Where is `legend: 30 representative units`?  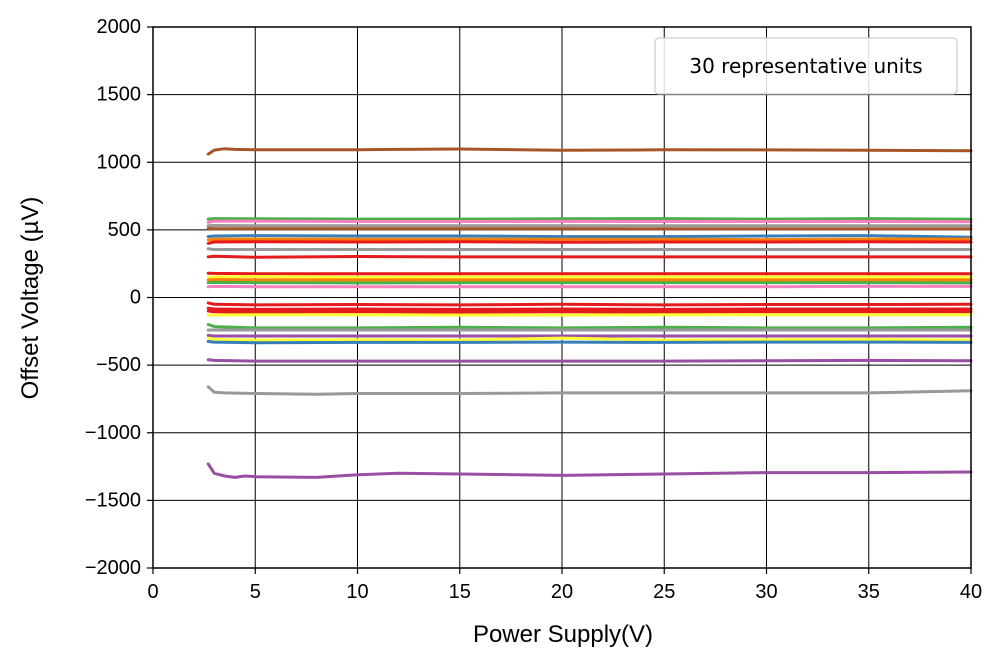 legend: 30 representative units is located at coordinates (806, 66).